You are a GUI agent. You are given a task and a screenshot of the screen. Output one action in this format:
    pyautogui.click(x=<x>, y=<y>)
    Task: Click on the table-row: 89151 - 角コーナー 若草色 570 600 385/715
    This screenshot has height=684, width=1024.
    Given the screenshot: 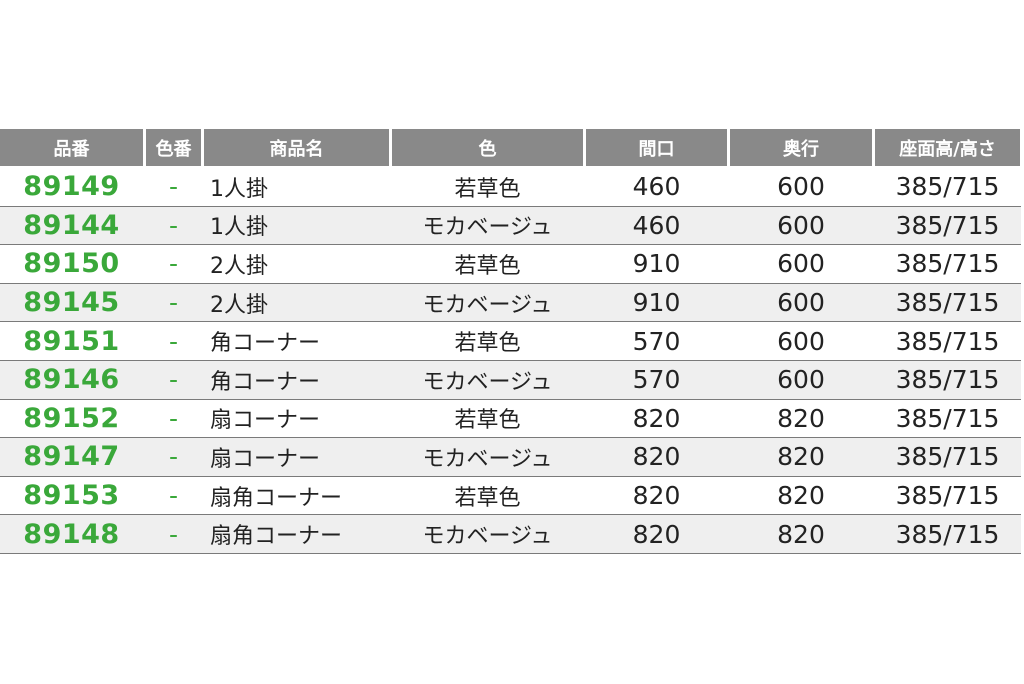 What is the action you would take?
    pyautogui.click(x=510, y=341)
    